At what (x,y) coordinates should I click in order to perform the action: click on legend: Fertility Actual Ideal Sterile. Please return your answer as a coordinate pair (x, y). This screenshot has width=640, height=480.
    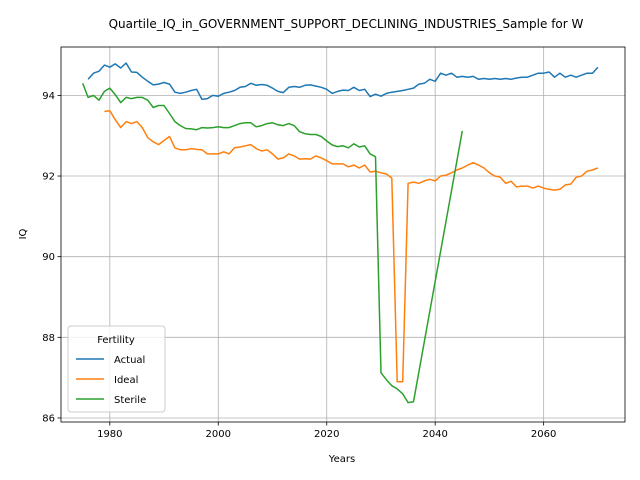
    Looking at the image, I should click on (116, 369).